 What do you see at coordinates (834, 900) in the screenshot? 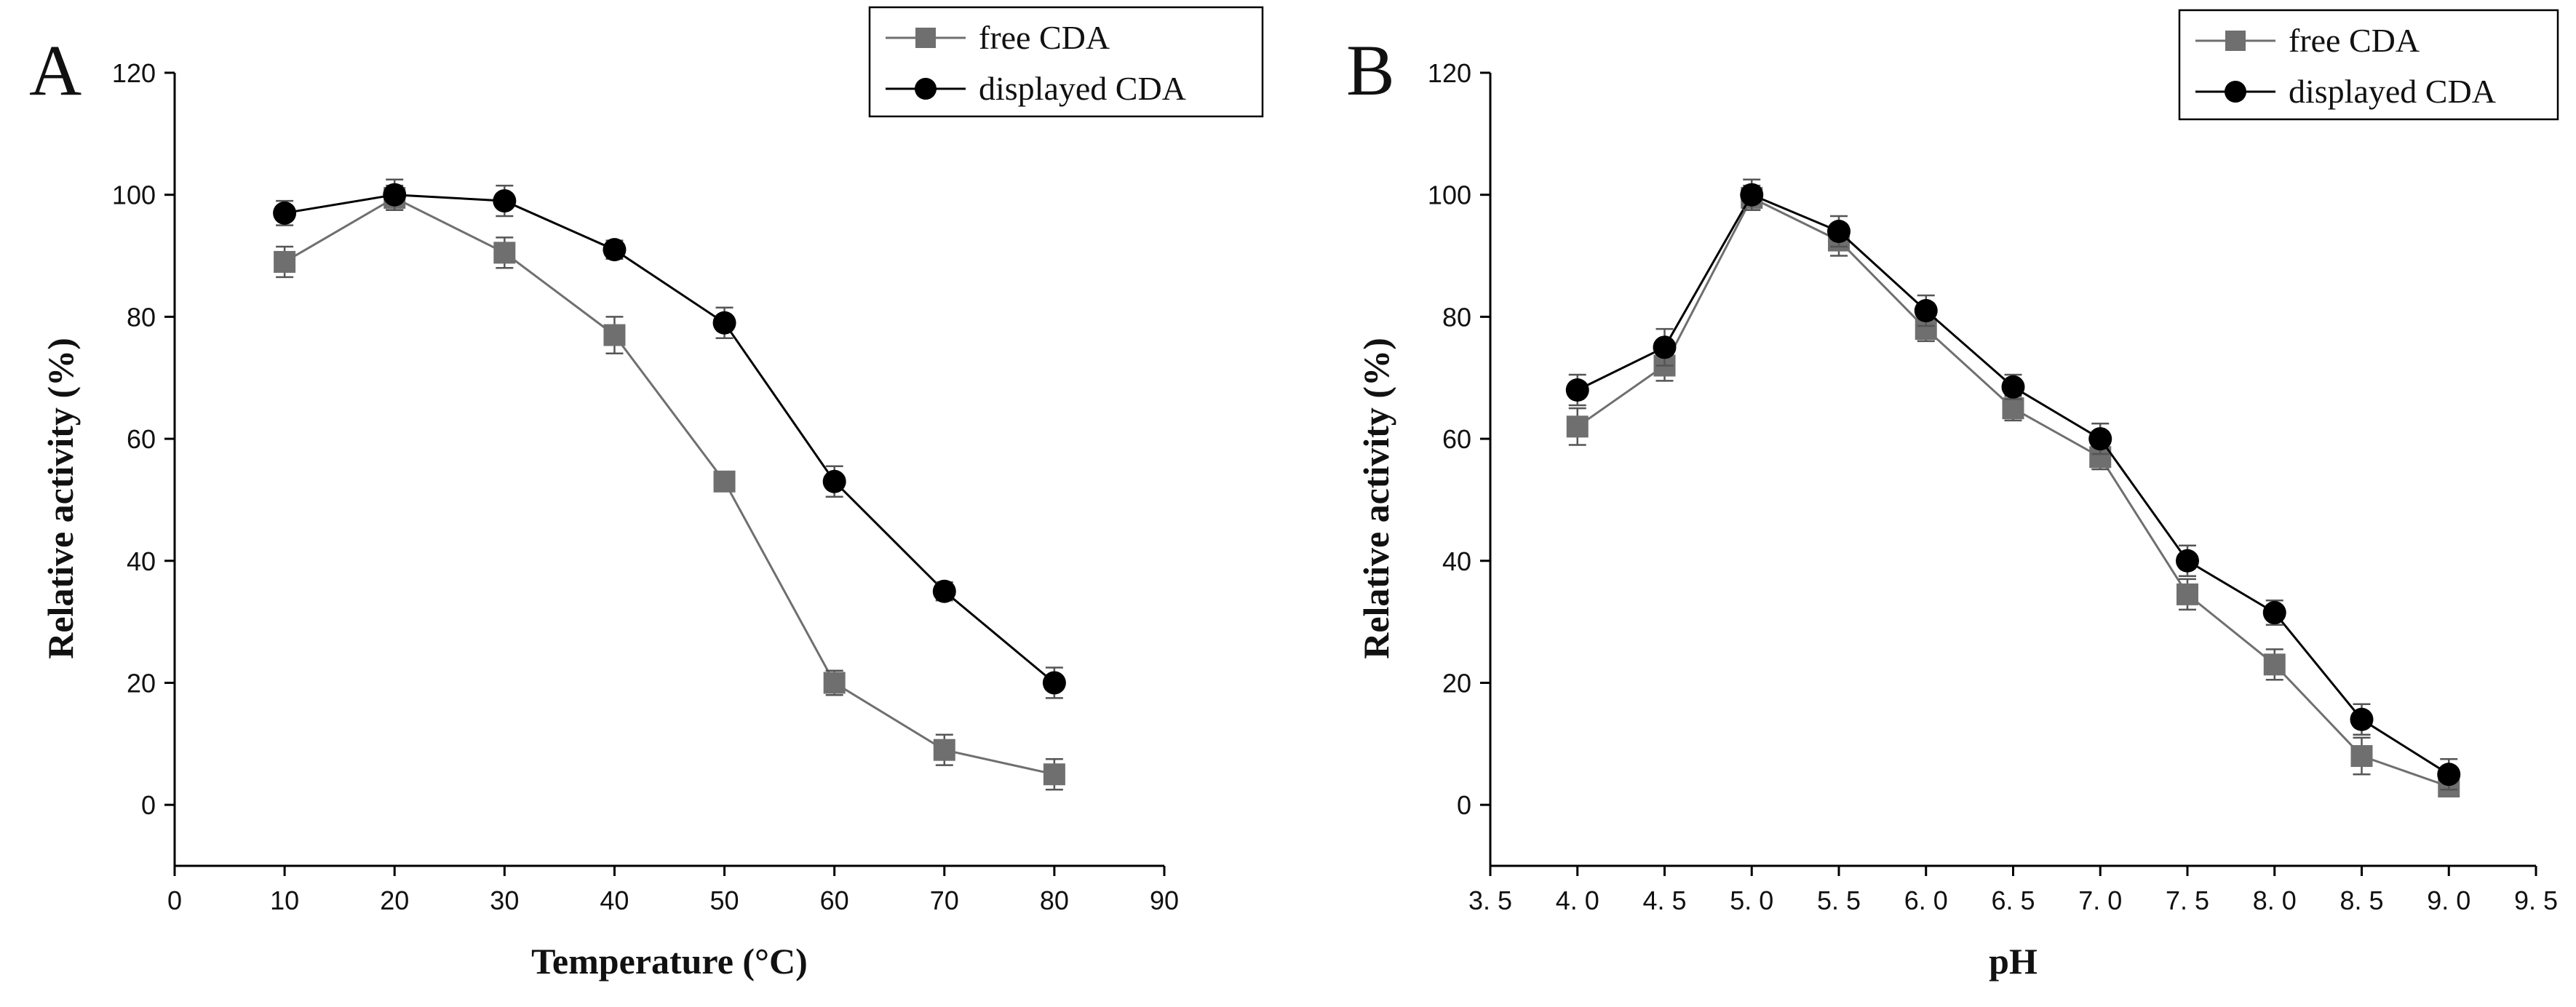
I see `x-tick-label: 60` at bounding box center [834, 900].